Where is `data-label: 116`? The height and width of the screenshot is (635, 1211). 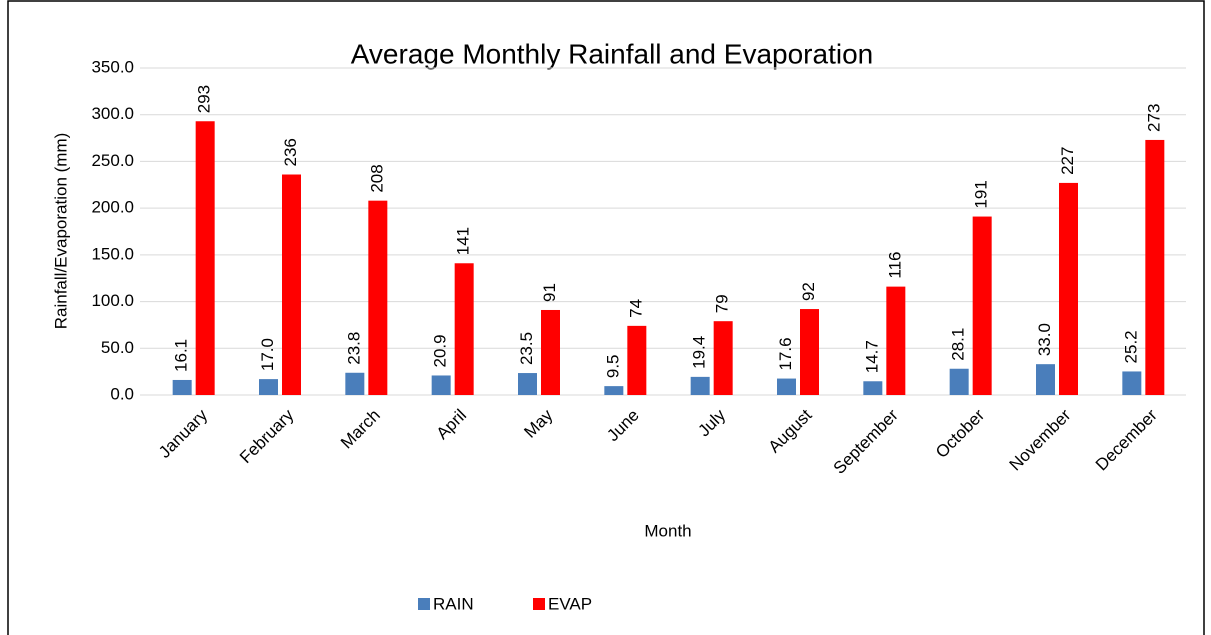
data-label: 116 is located at coordinates (894, 265).